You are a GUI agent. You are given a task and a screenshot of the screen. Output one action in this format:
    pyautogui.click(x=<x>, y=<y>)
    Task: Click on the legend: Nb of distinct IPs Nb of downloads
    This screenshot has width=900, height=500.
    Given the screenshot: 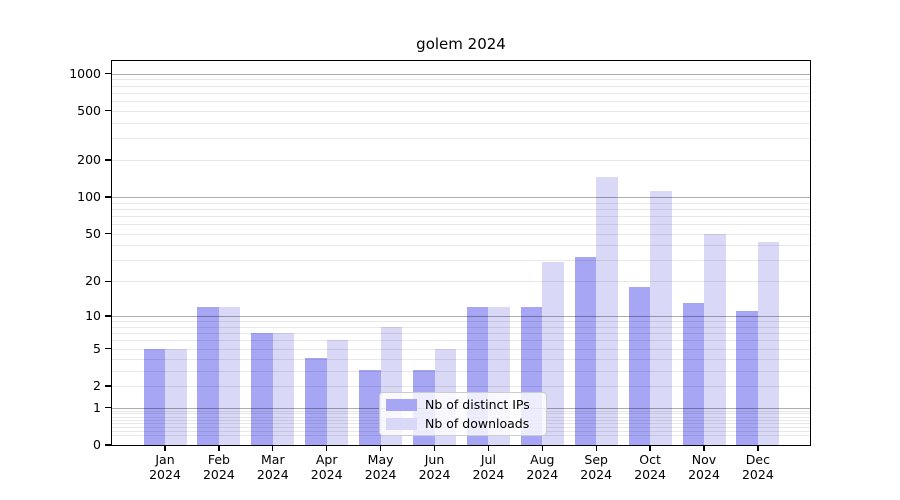 What is the action you would take?
    pyautogui.click(x=463, y=414)
    